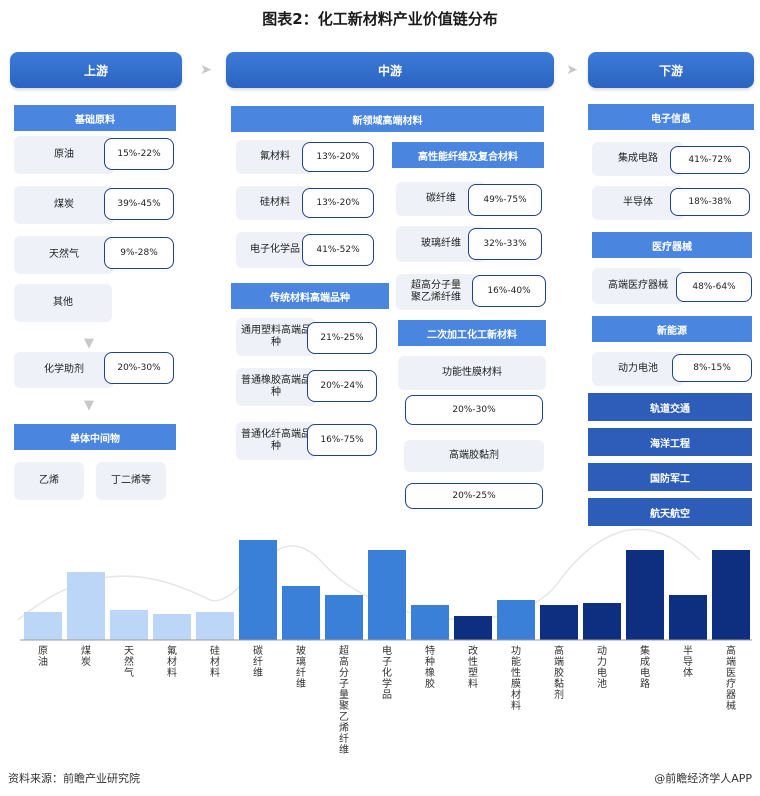 This screenshot has height=796, width=760. I want to click on upstream-pct: 15%-22%, so click(139, 154).